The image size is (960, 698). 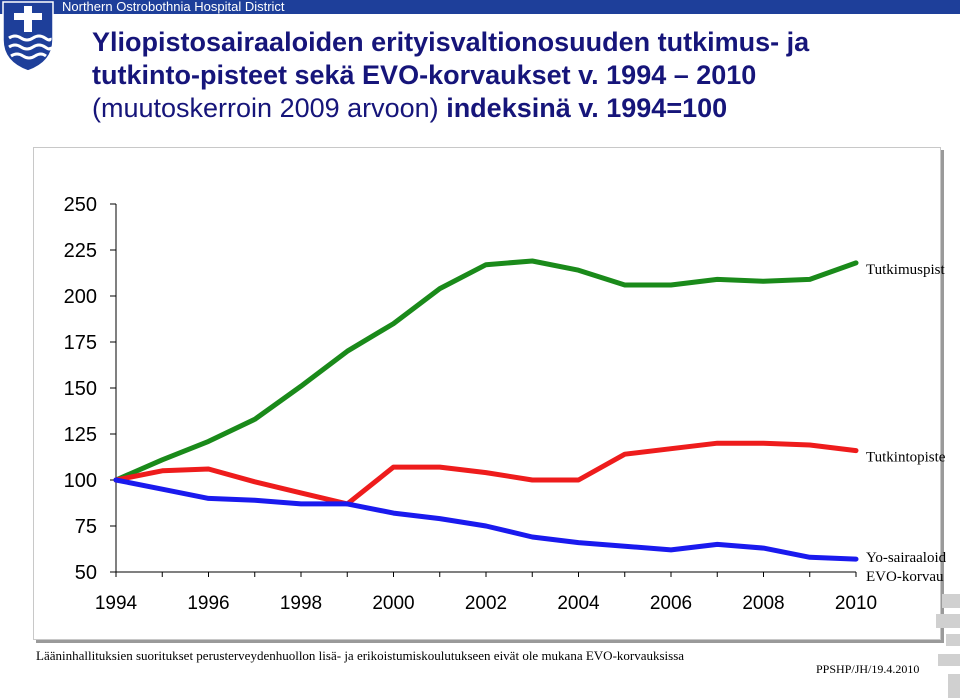 What do you see at coordinates (208, 603) in the screenshot?
I see `x-tick-label: 1996` at bounding box center [208, 603].